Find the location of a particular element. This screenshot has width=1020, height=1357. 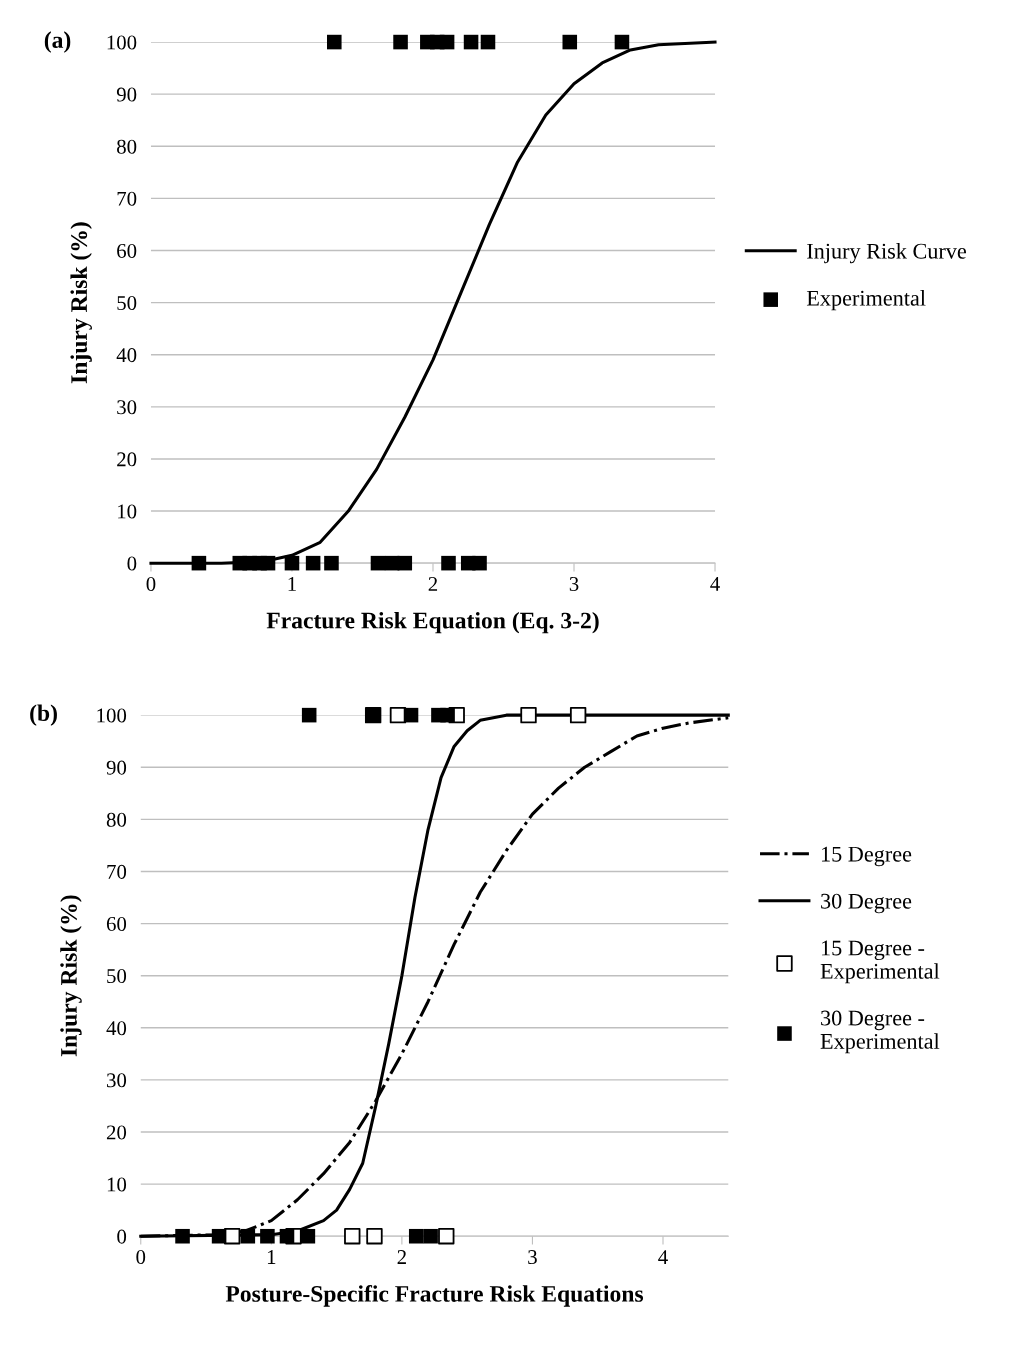

legend-label: Experimental is located at coordinates (866, 300).